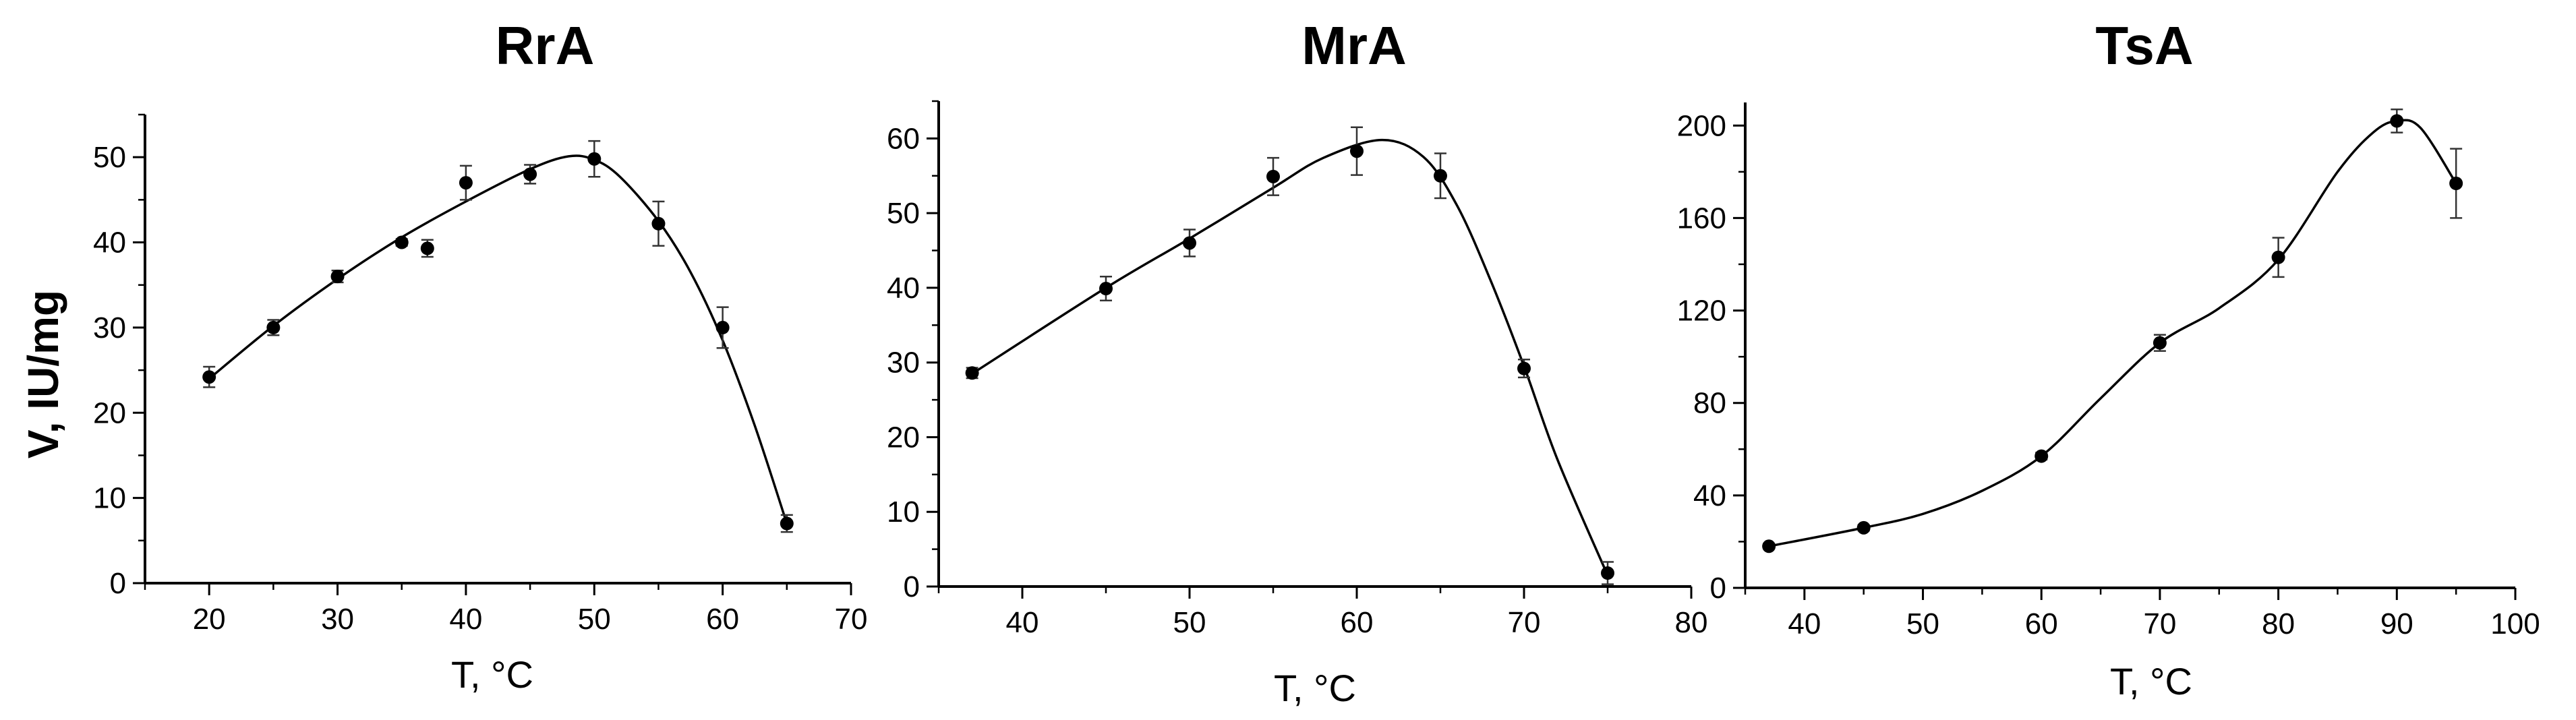 The height and width of the screenshot is (720, 2576). I want to click on mra-y-tick-label: 0, so click(912, 586).